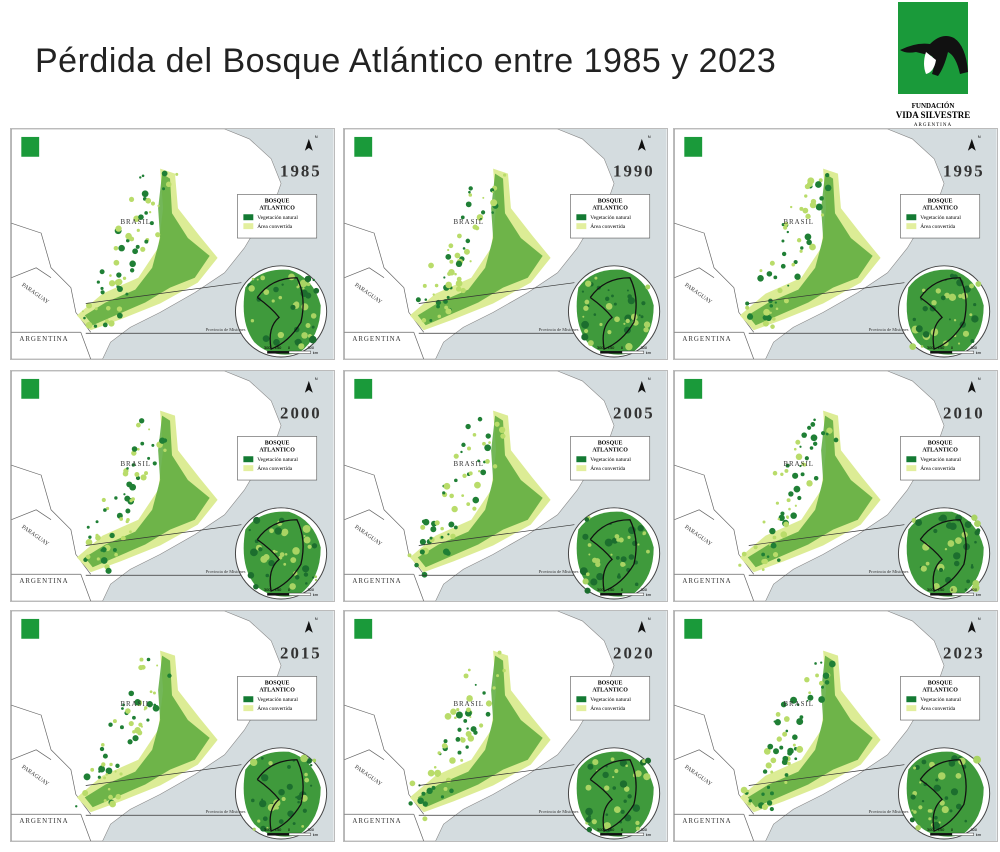 This screenshot has width=1000, height=852. Describe the element at coordinates (937, 468) in the screenshot. I see `legend-label: Área convertida` at that location.